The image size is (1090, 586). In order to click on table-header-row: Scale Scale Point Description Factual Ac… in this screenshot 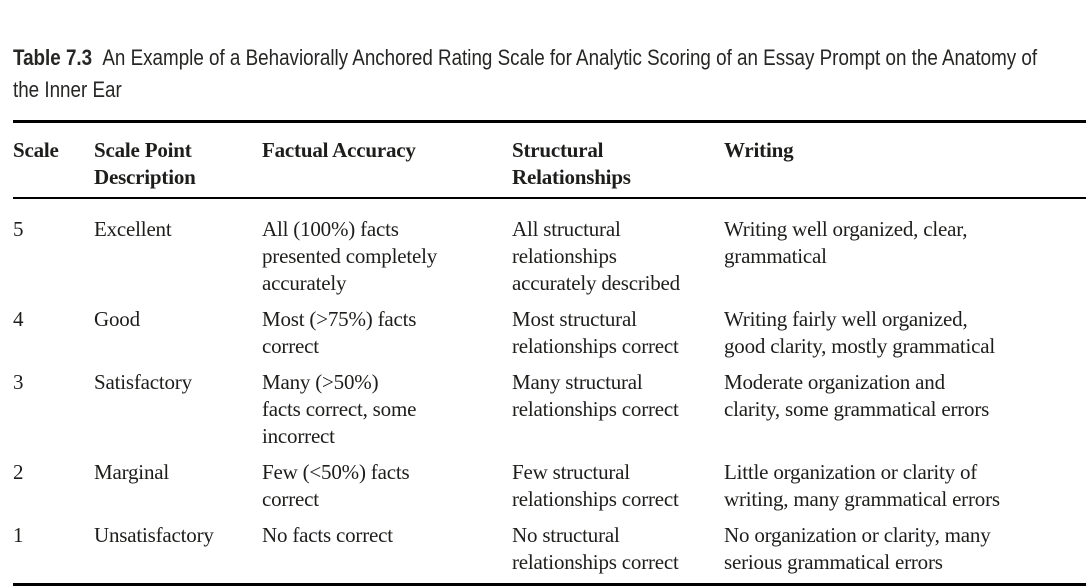, I will do `click(549, 160)`.